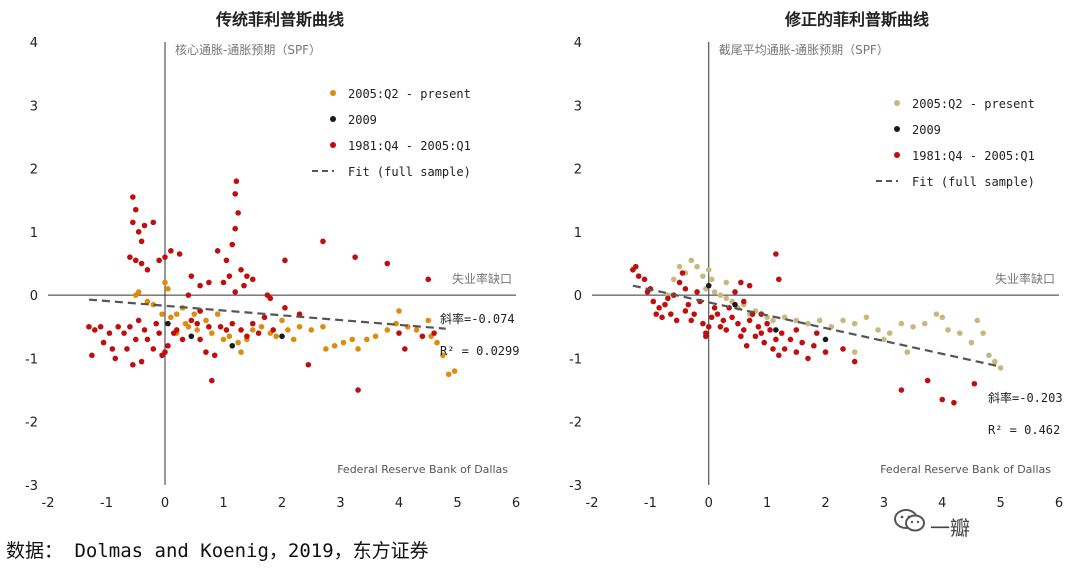  Describe the element at coordinates (333, 93) in the screenshot. I see `left-legend-marker` at that location.